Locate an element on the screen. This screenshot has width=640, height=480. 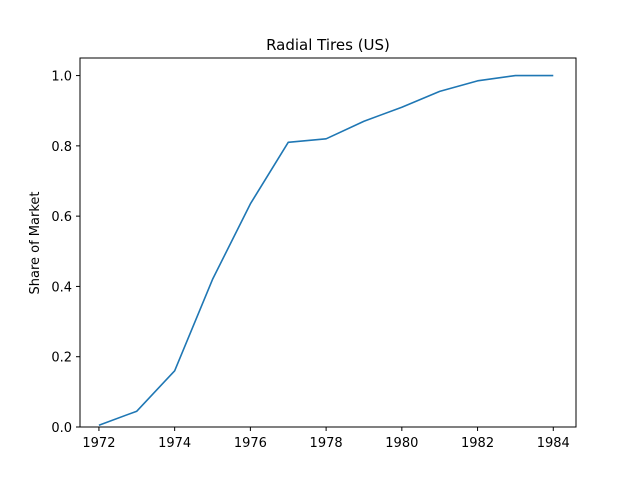
y-tick-label: 0.2 is located at coordinates (61, 358).